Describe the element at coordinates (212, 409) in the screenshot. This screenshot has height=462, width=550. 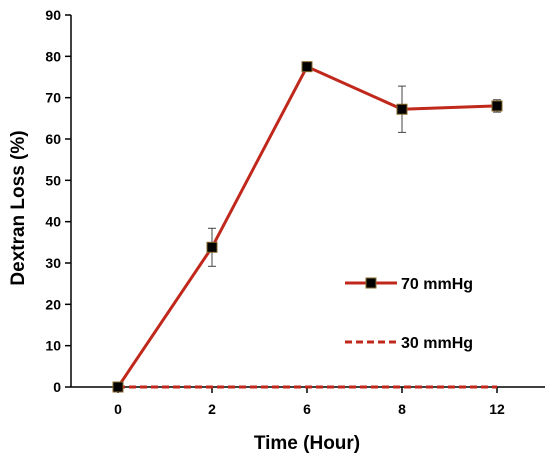
I see `x-tick-label: 2` at that location.